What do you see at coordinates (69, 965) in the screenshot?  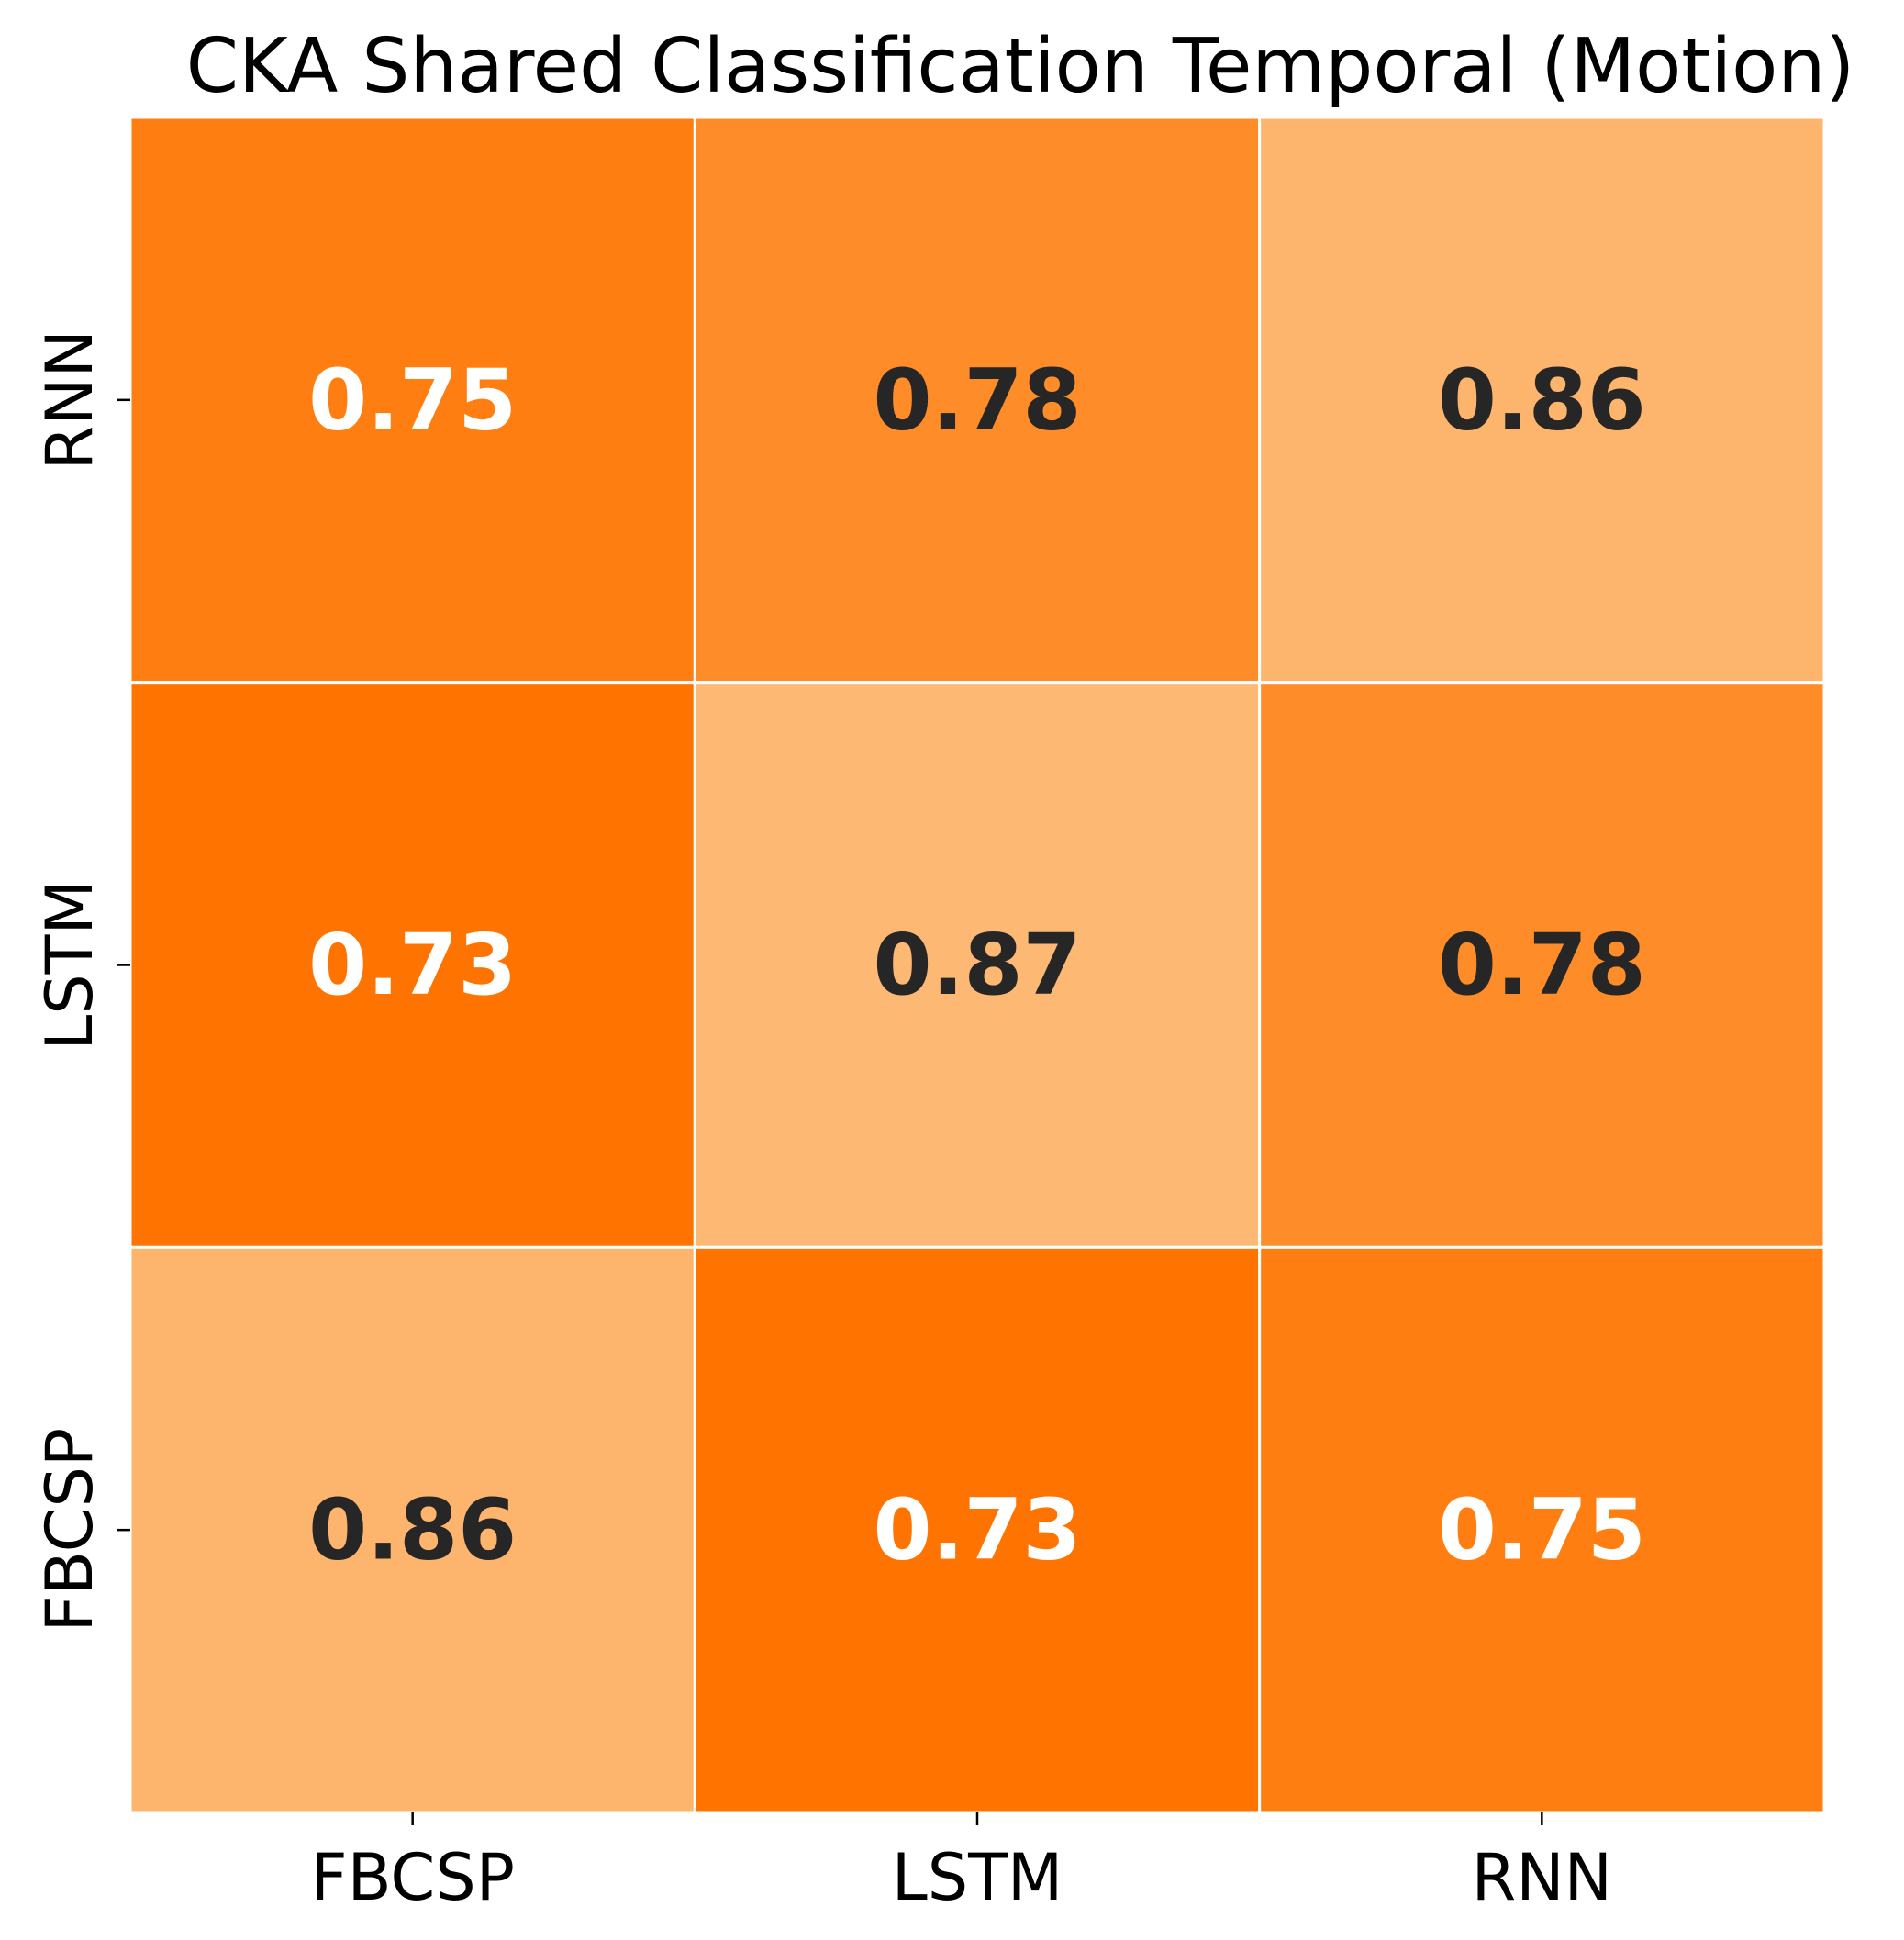 I see `y-tick-label: LSTM` at bounding box center [69, 965].